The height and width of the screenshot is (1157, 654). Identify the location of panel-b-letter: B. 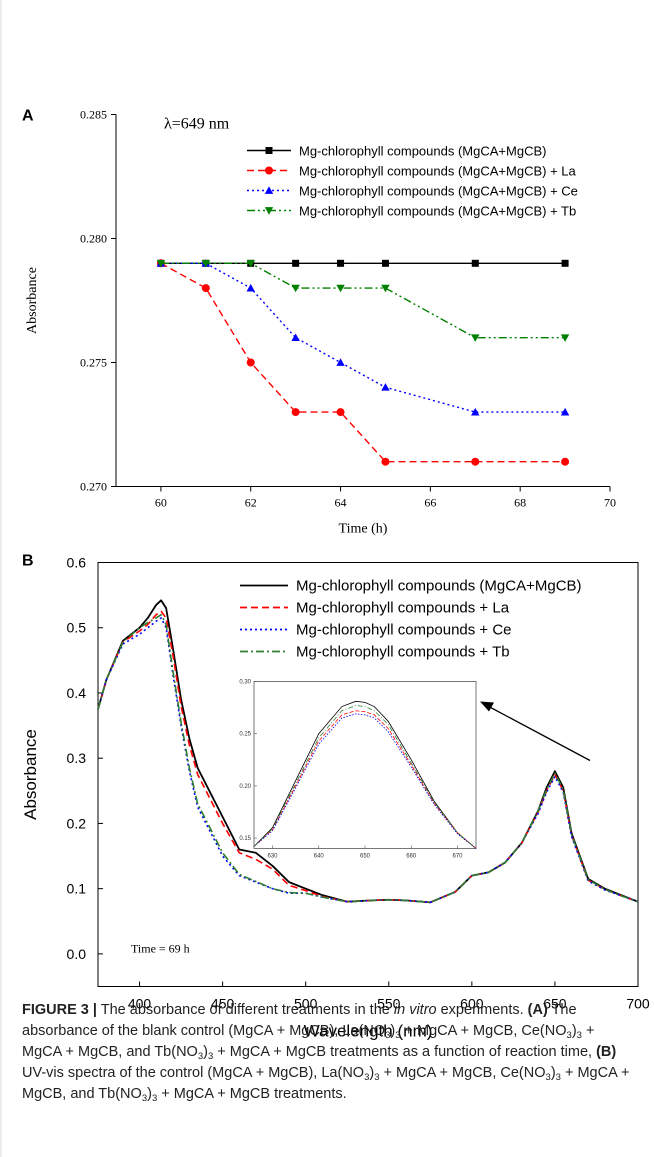
(28, 561).